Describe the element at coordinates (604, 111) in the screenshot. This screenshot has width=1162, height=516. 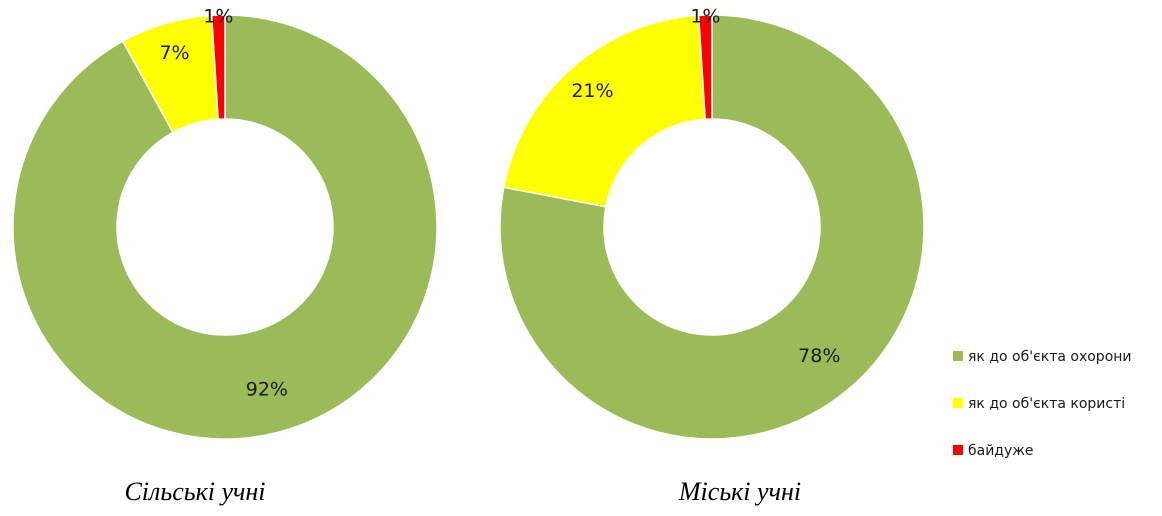
I see `slice-benefit` at that location.